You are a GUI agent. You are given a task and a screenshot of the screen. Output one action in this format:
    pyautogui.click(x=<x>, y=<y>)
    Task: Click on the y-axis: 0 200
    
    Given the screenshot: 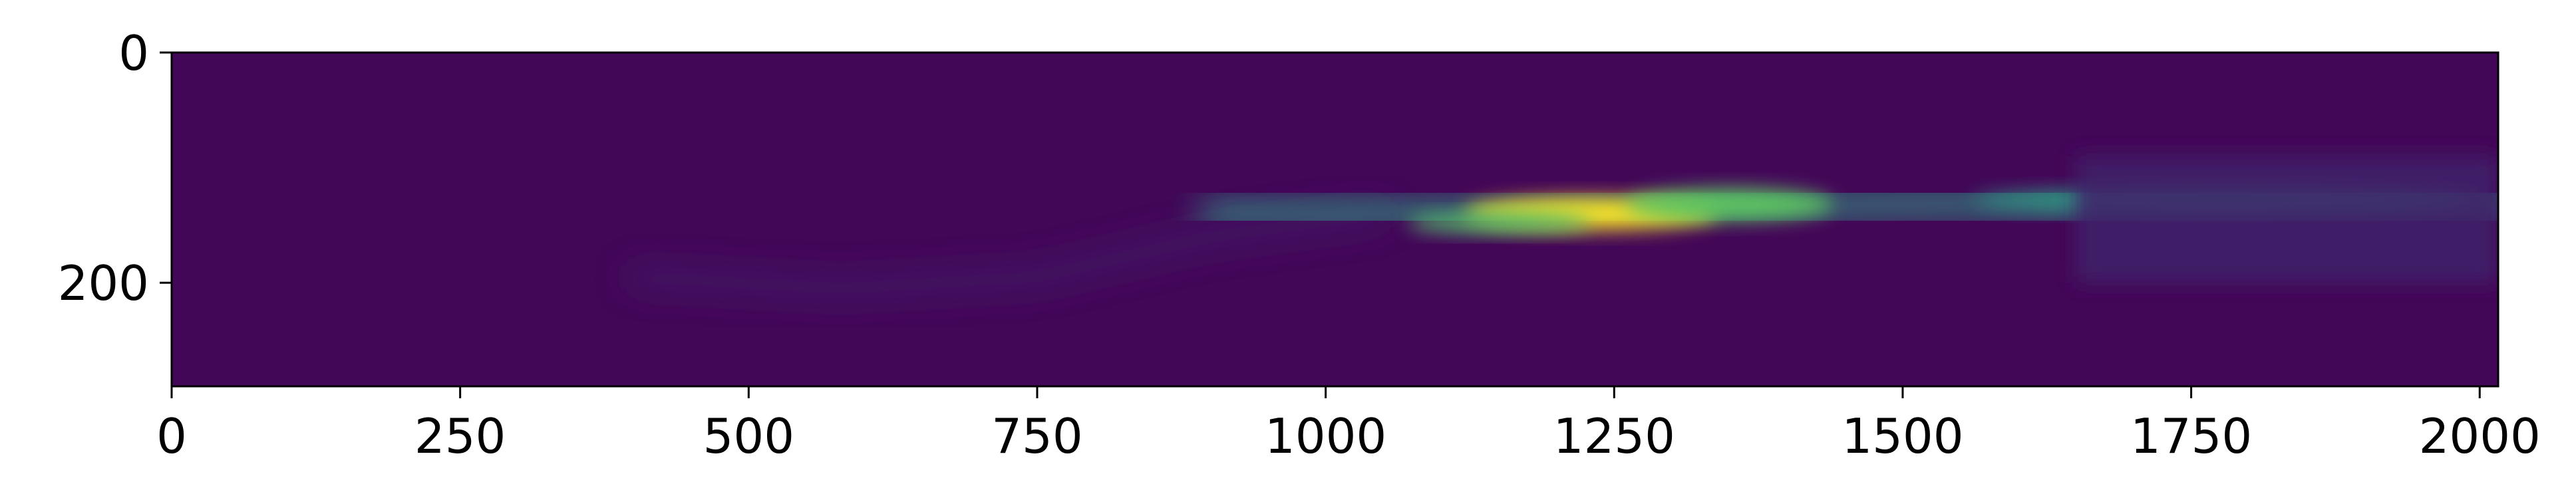 What is the action you would take?
    pyautogui.click(x=115, y=168)
    